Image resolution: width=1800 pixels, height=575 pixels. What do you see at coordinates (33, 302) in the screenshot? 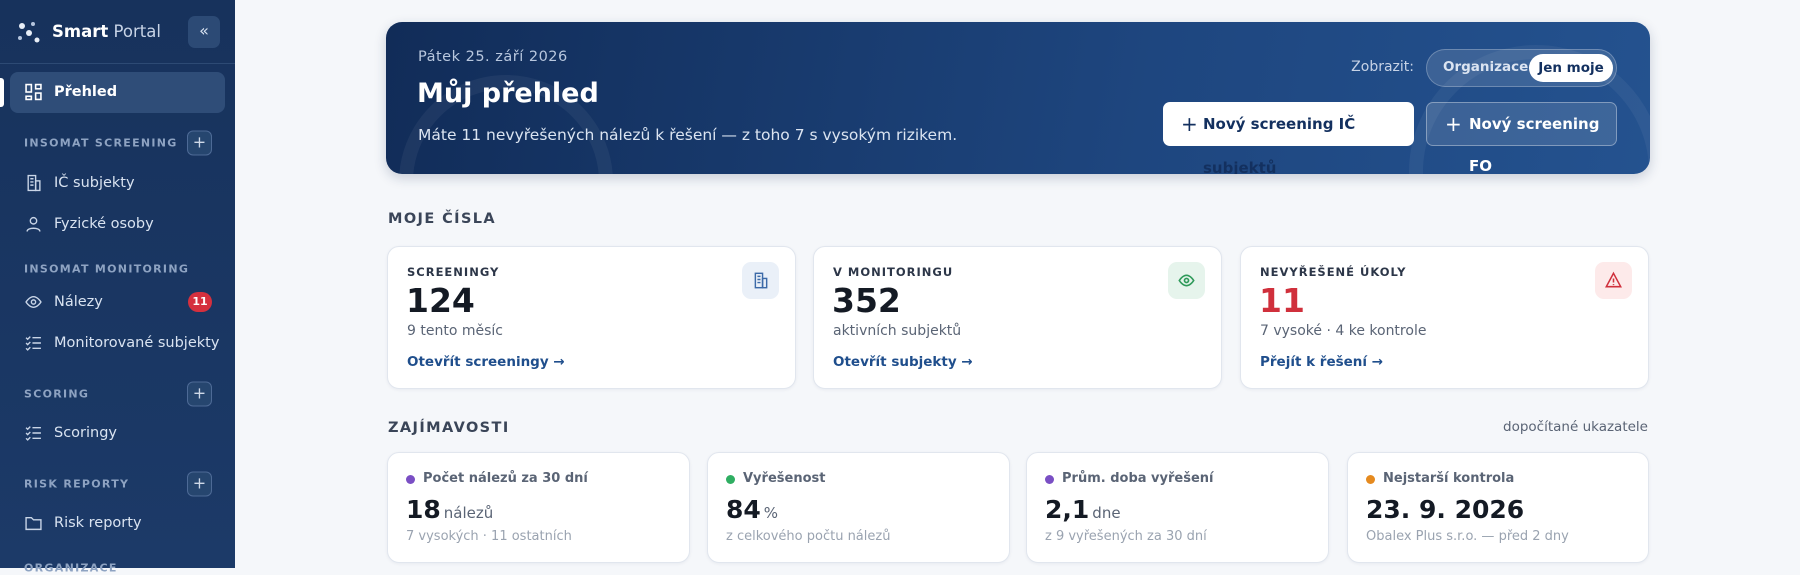
I see `icon-eye` at bounding box center [33, 302].